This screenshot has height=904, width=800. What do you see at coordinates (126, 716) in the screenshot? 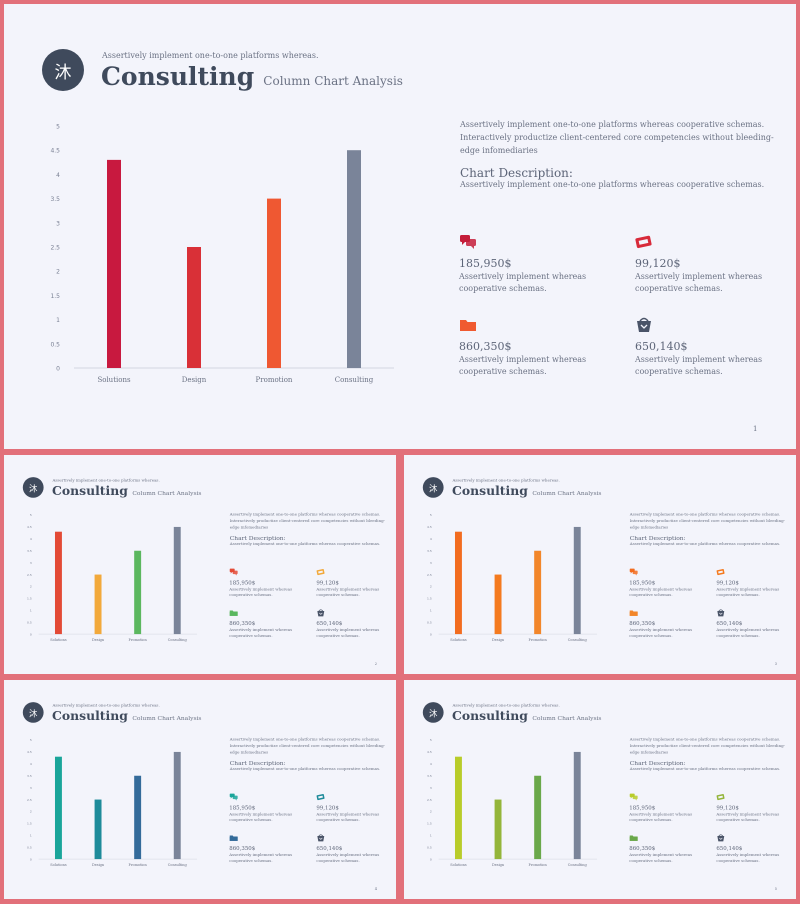
I see `title-row: Consulting Column Chart Analysis` at bounding box center [126, 716].